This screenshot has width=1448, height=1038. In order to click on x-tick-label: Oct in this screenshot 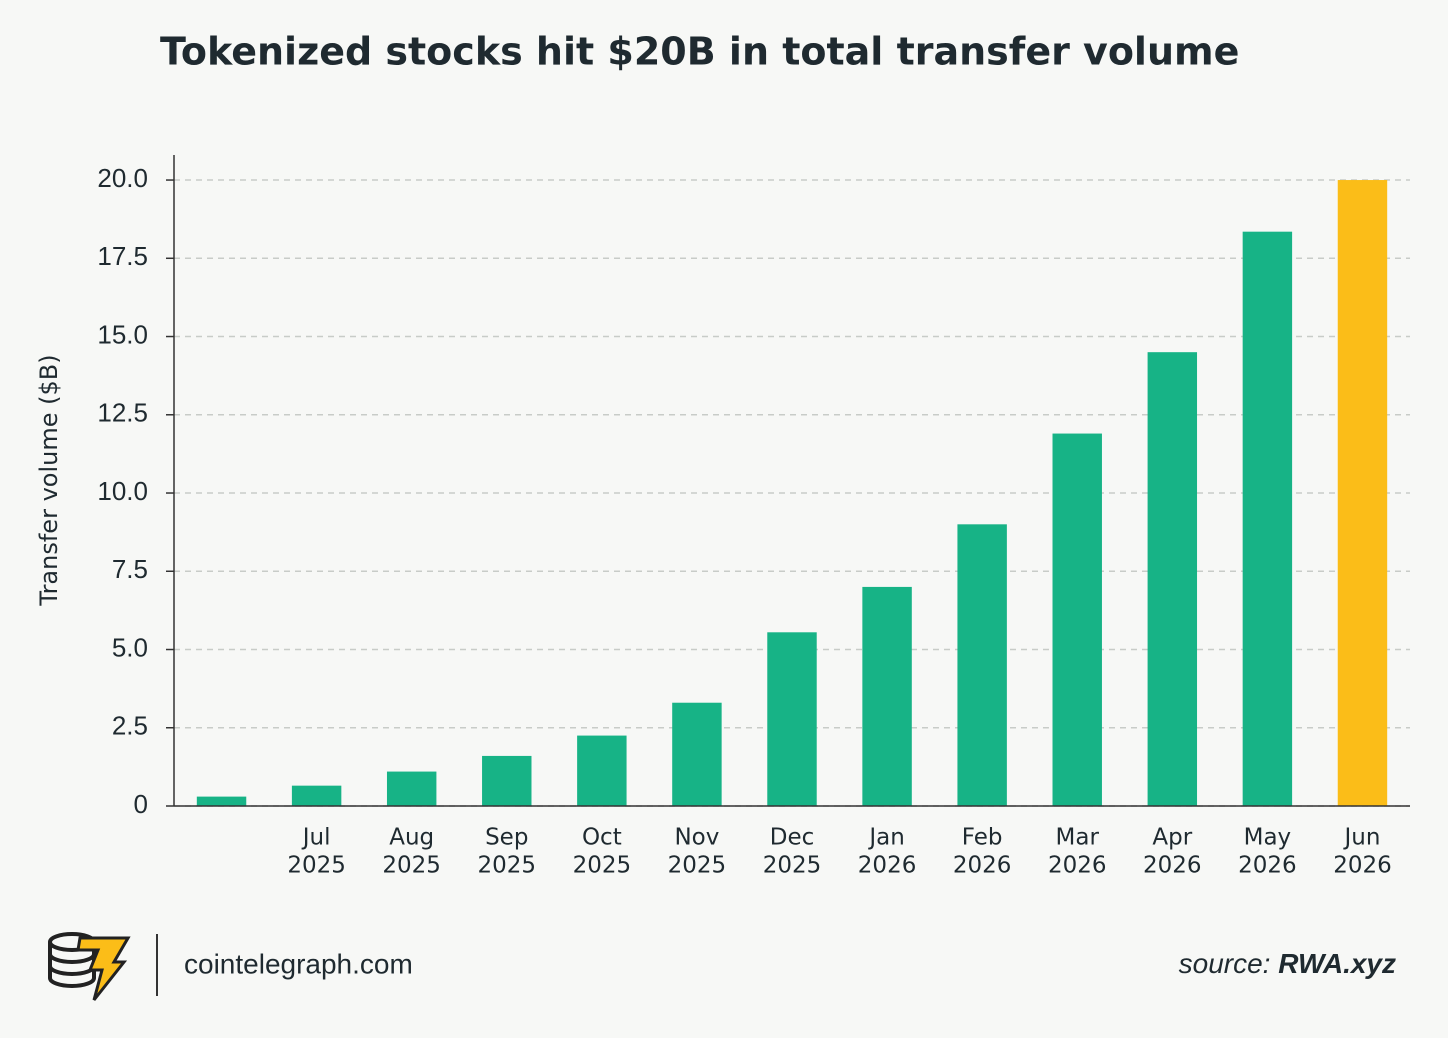, I will do `click(602, 838)`.